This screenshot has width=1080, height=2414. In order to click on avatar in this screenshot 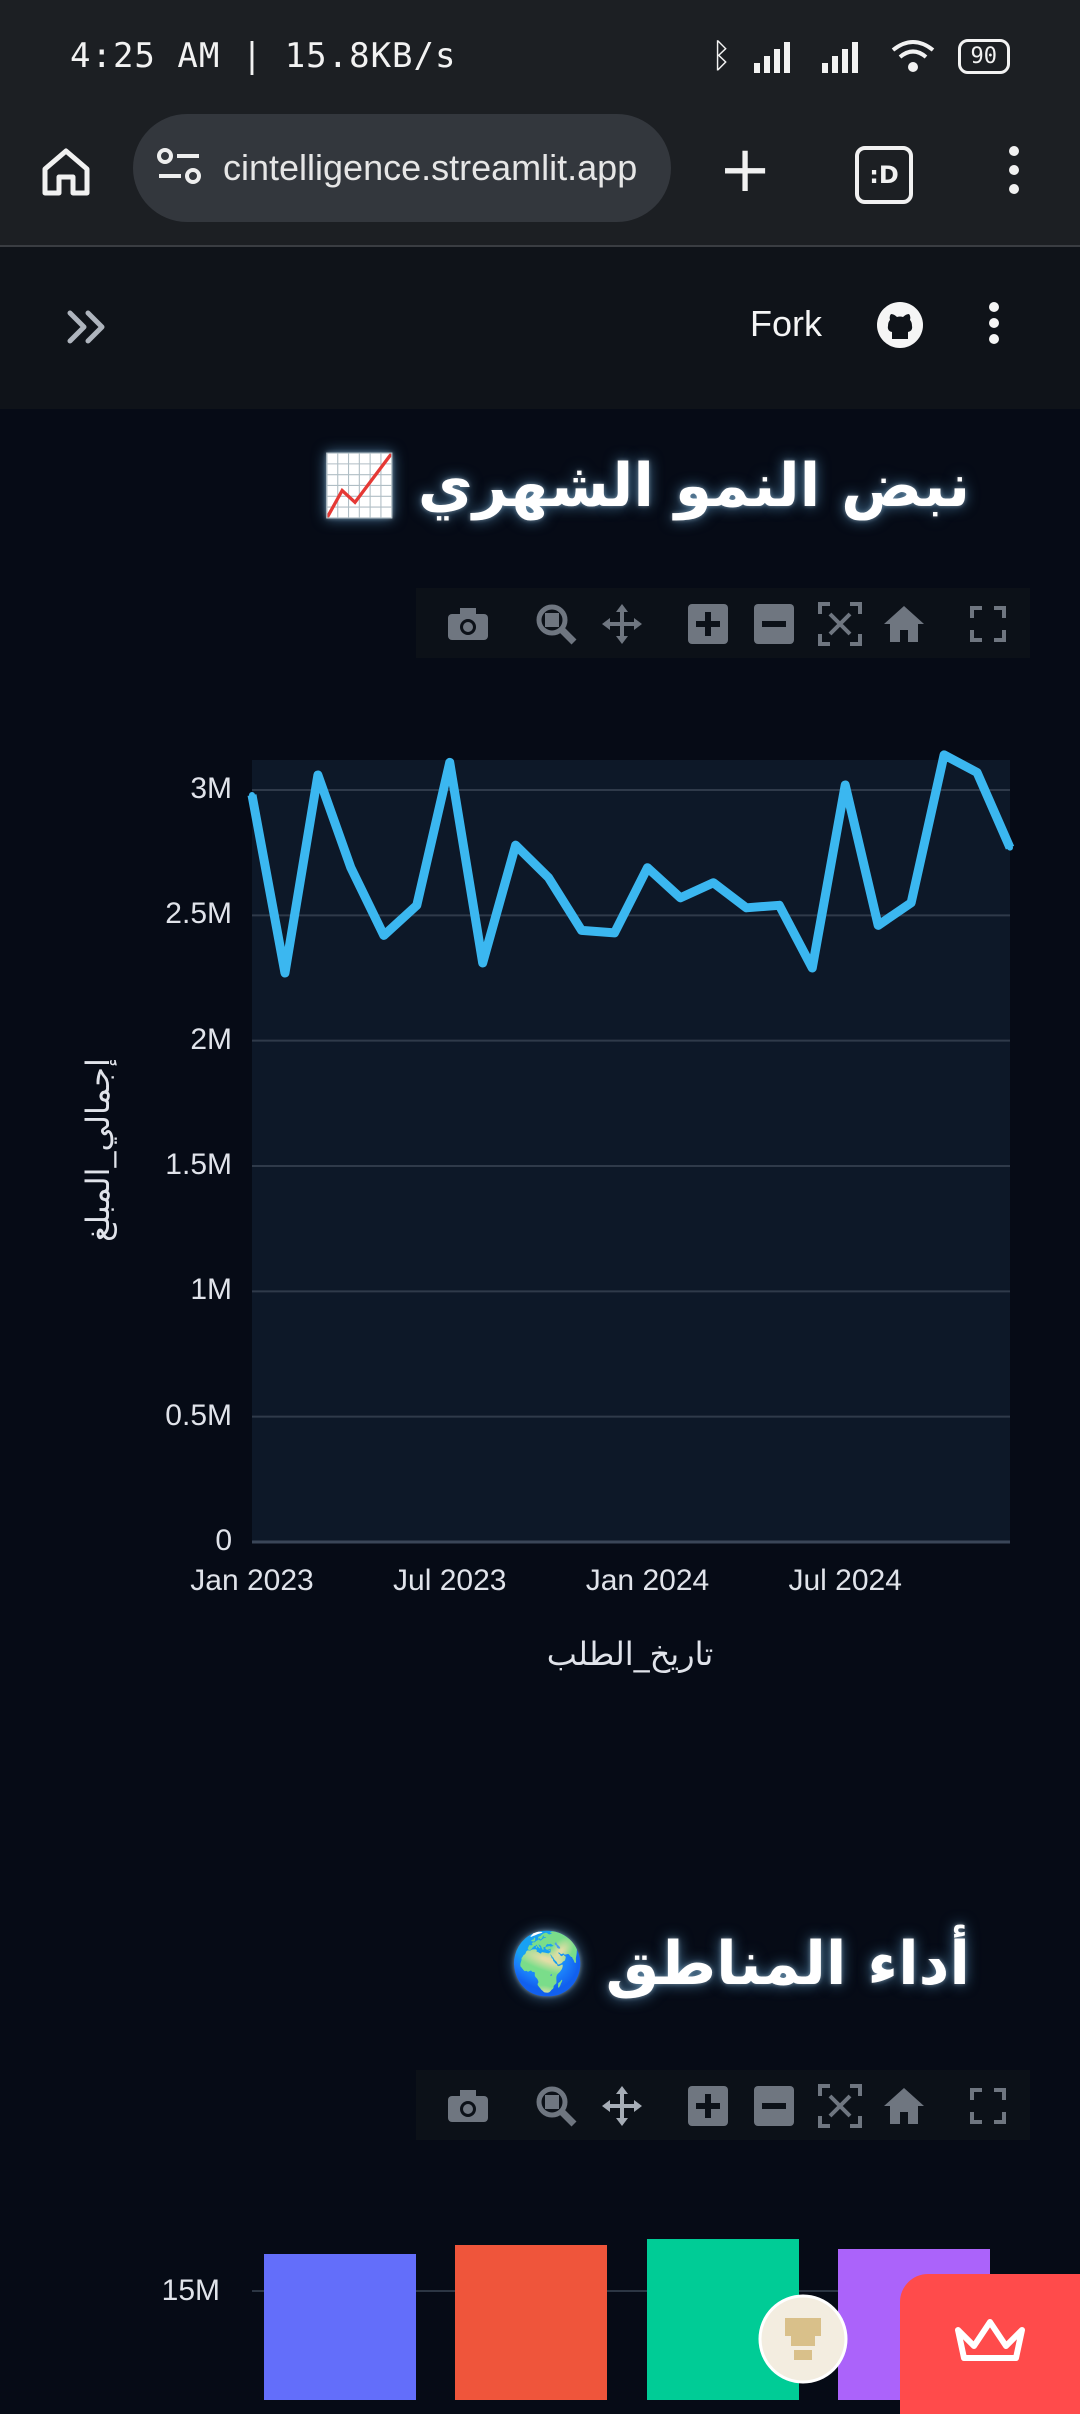, I will do `click(803, 2339)`.